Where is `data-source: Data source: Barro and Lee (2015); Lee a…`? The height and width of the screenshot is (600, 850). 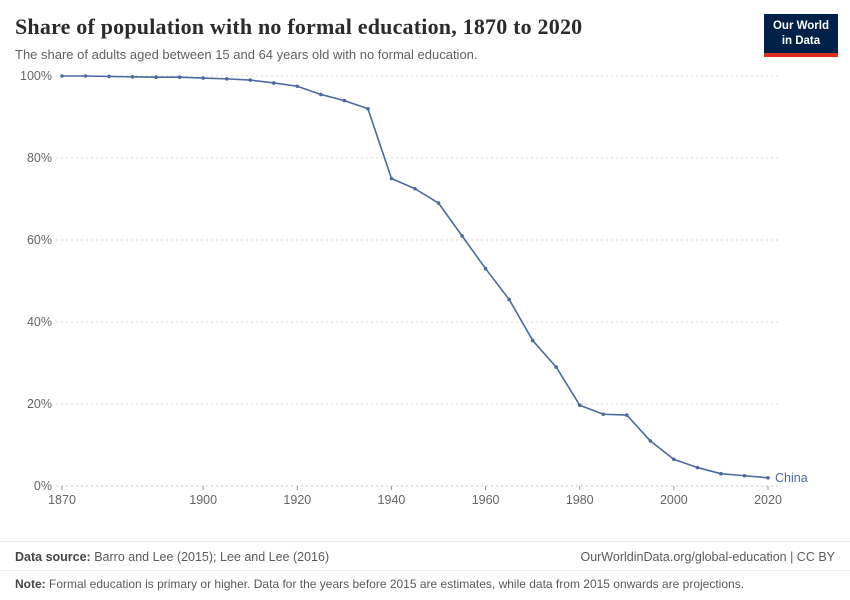 data-source: Data source: Barro and Lee (2015); Lee a… is located at coordinates (172, 557).